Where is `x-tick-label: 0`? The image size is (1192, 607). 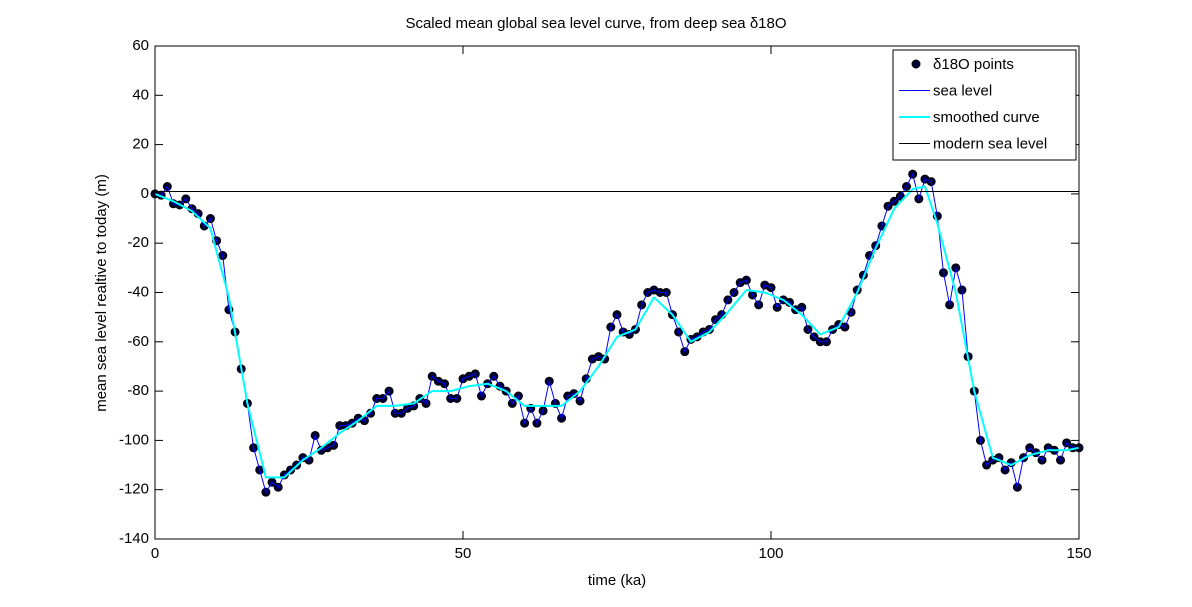
x-tick-label: 0 is located at coordinates (155, 553).